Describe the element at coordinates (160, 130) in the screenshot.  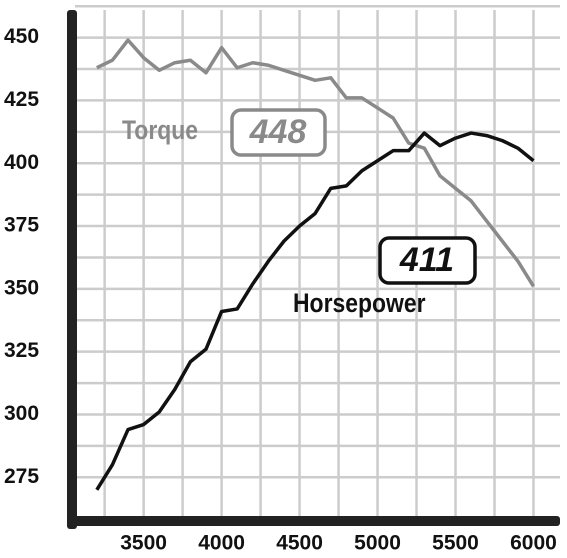
I see `legend-label: Torque` at that location.